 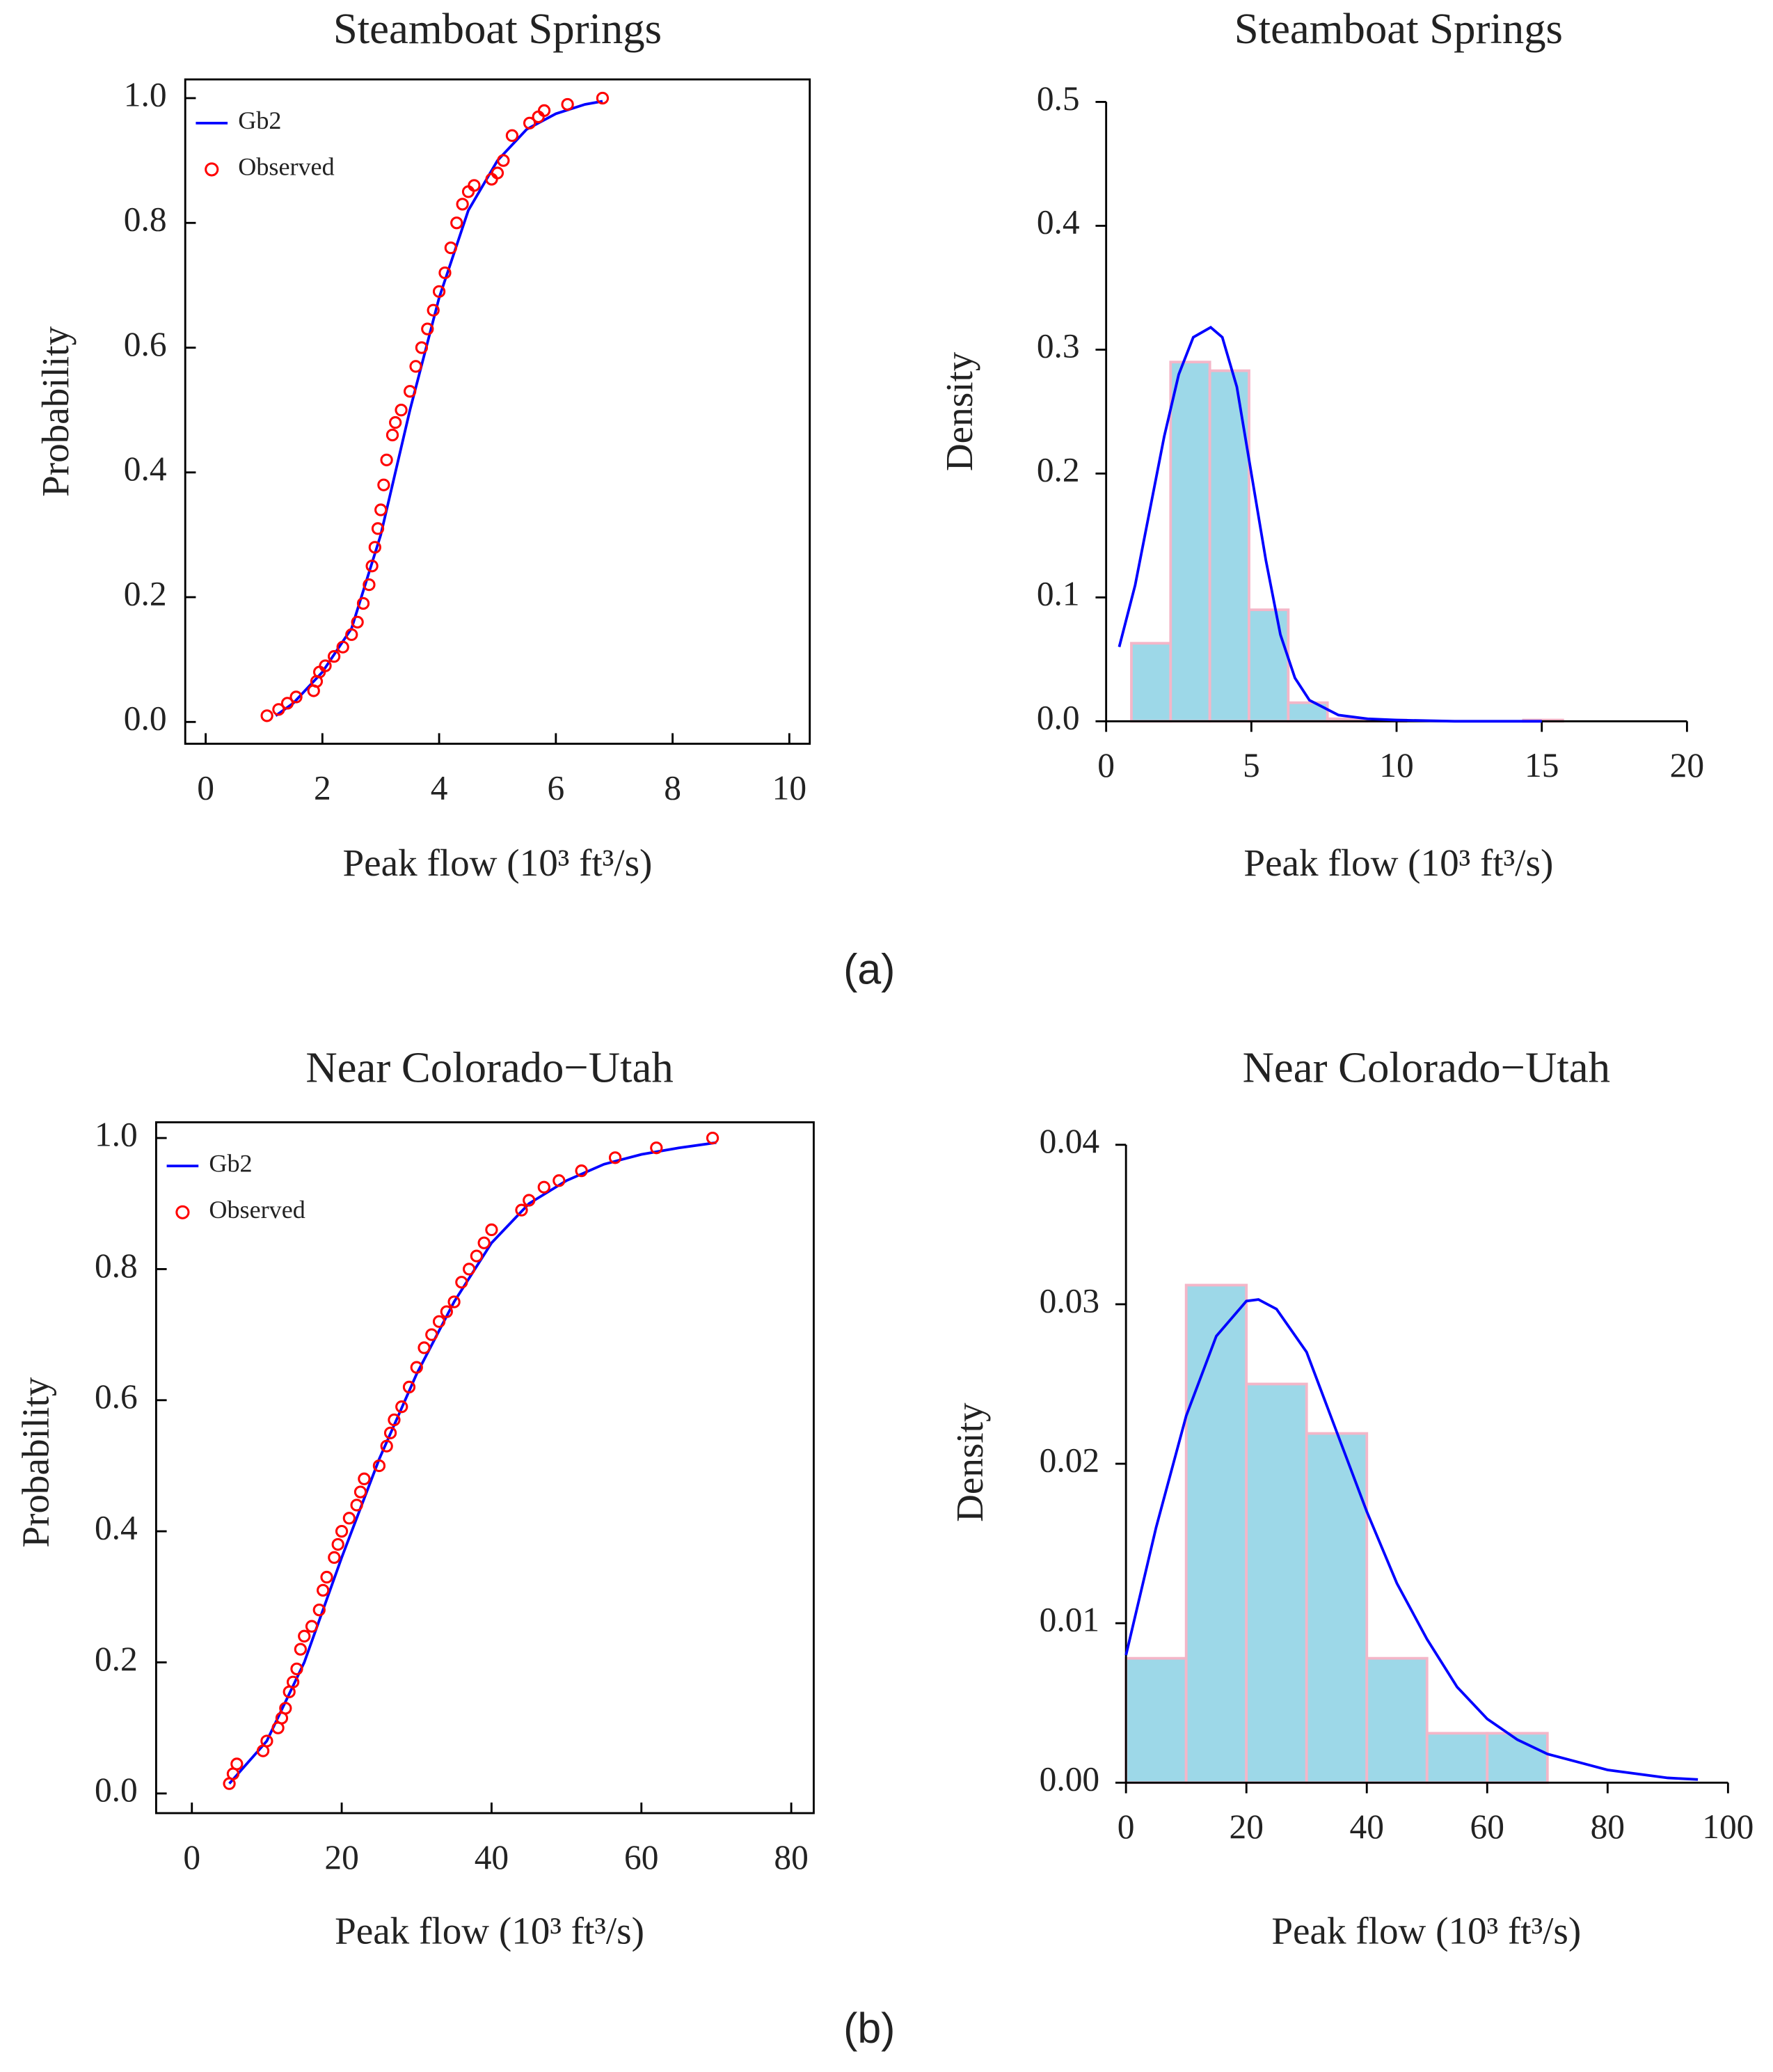 I want to click on y-tick-label: 0.01, so click(x=1070, y=1620).